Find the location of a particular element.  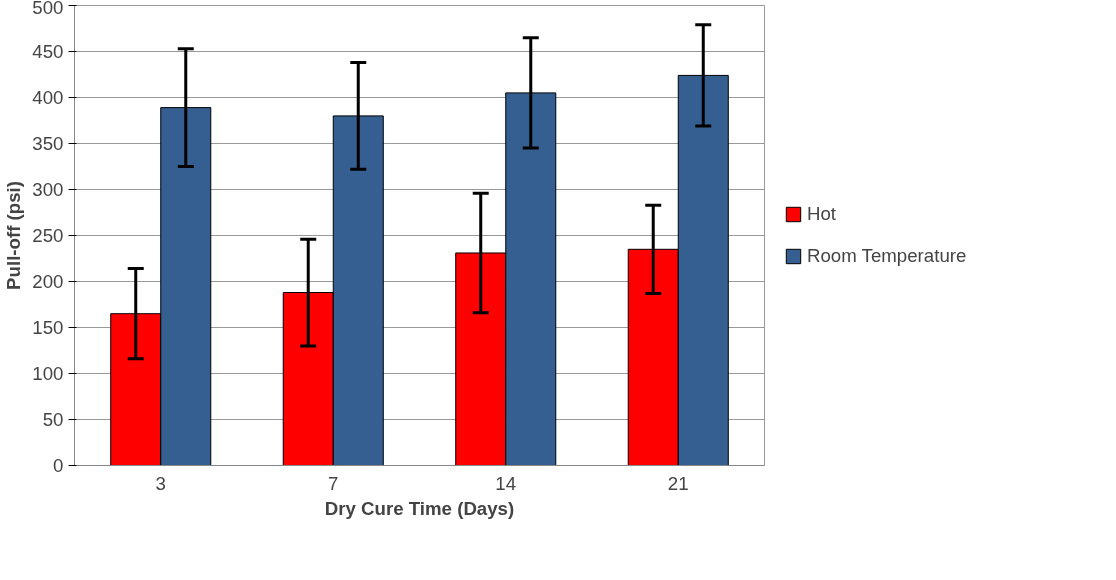

y-tick-label: 450 is located at coordinates (48, 51).